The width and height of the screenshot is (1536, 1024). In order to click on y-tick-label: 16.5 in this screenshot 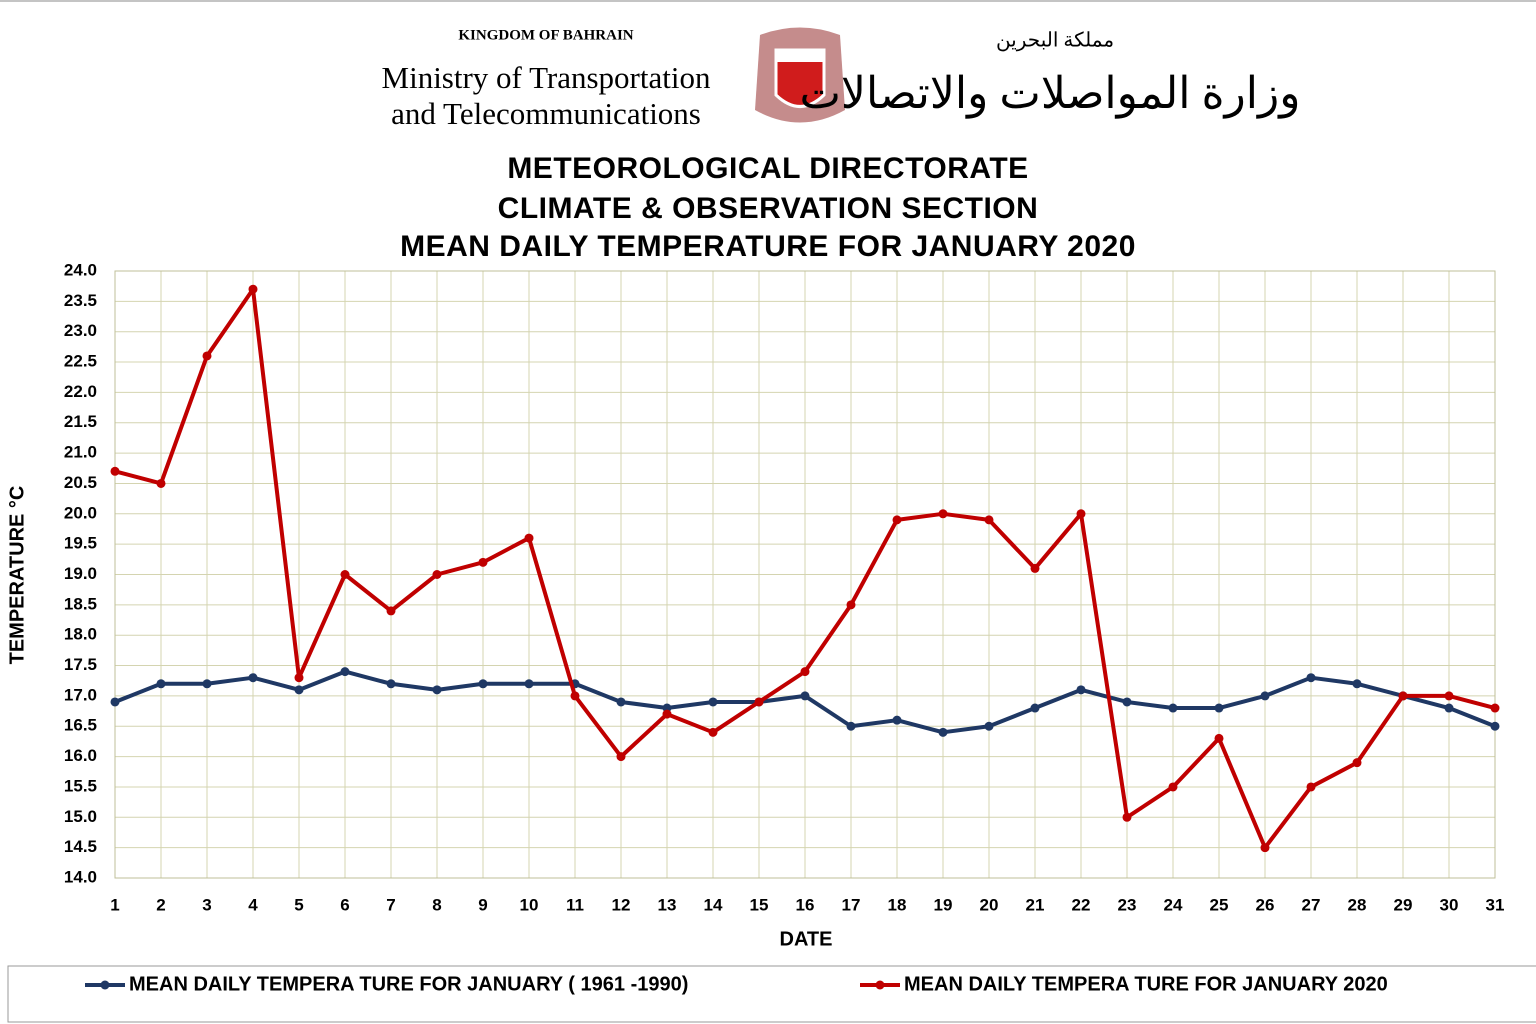, I will do `click(80, 725)`.